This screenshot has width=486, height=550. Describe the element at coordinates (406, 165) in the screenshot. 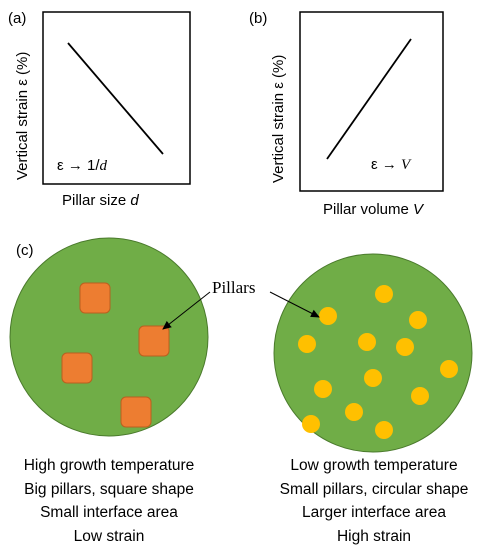

I see `panel-b-relation-var: V` at that location.